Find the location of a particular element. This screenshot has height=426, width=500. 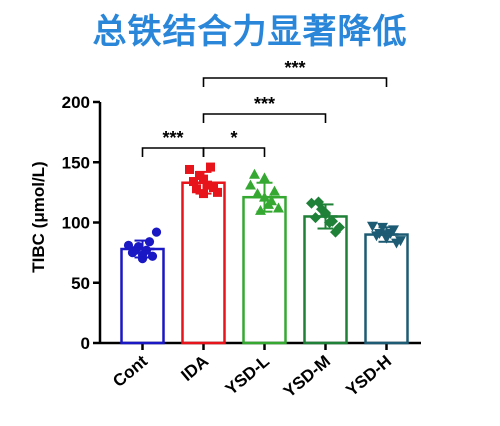

bar-ysd-h is located at coordinates (386, 289).